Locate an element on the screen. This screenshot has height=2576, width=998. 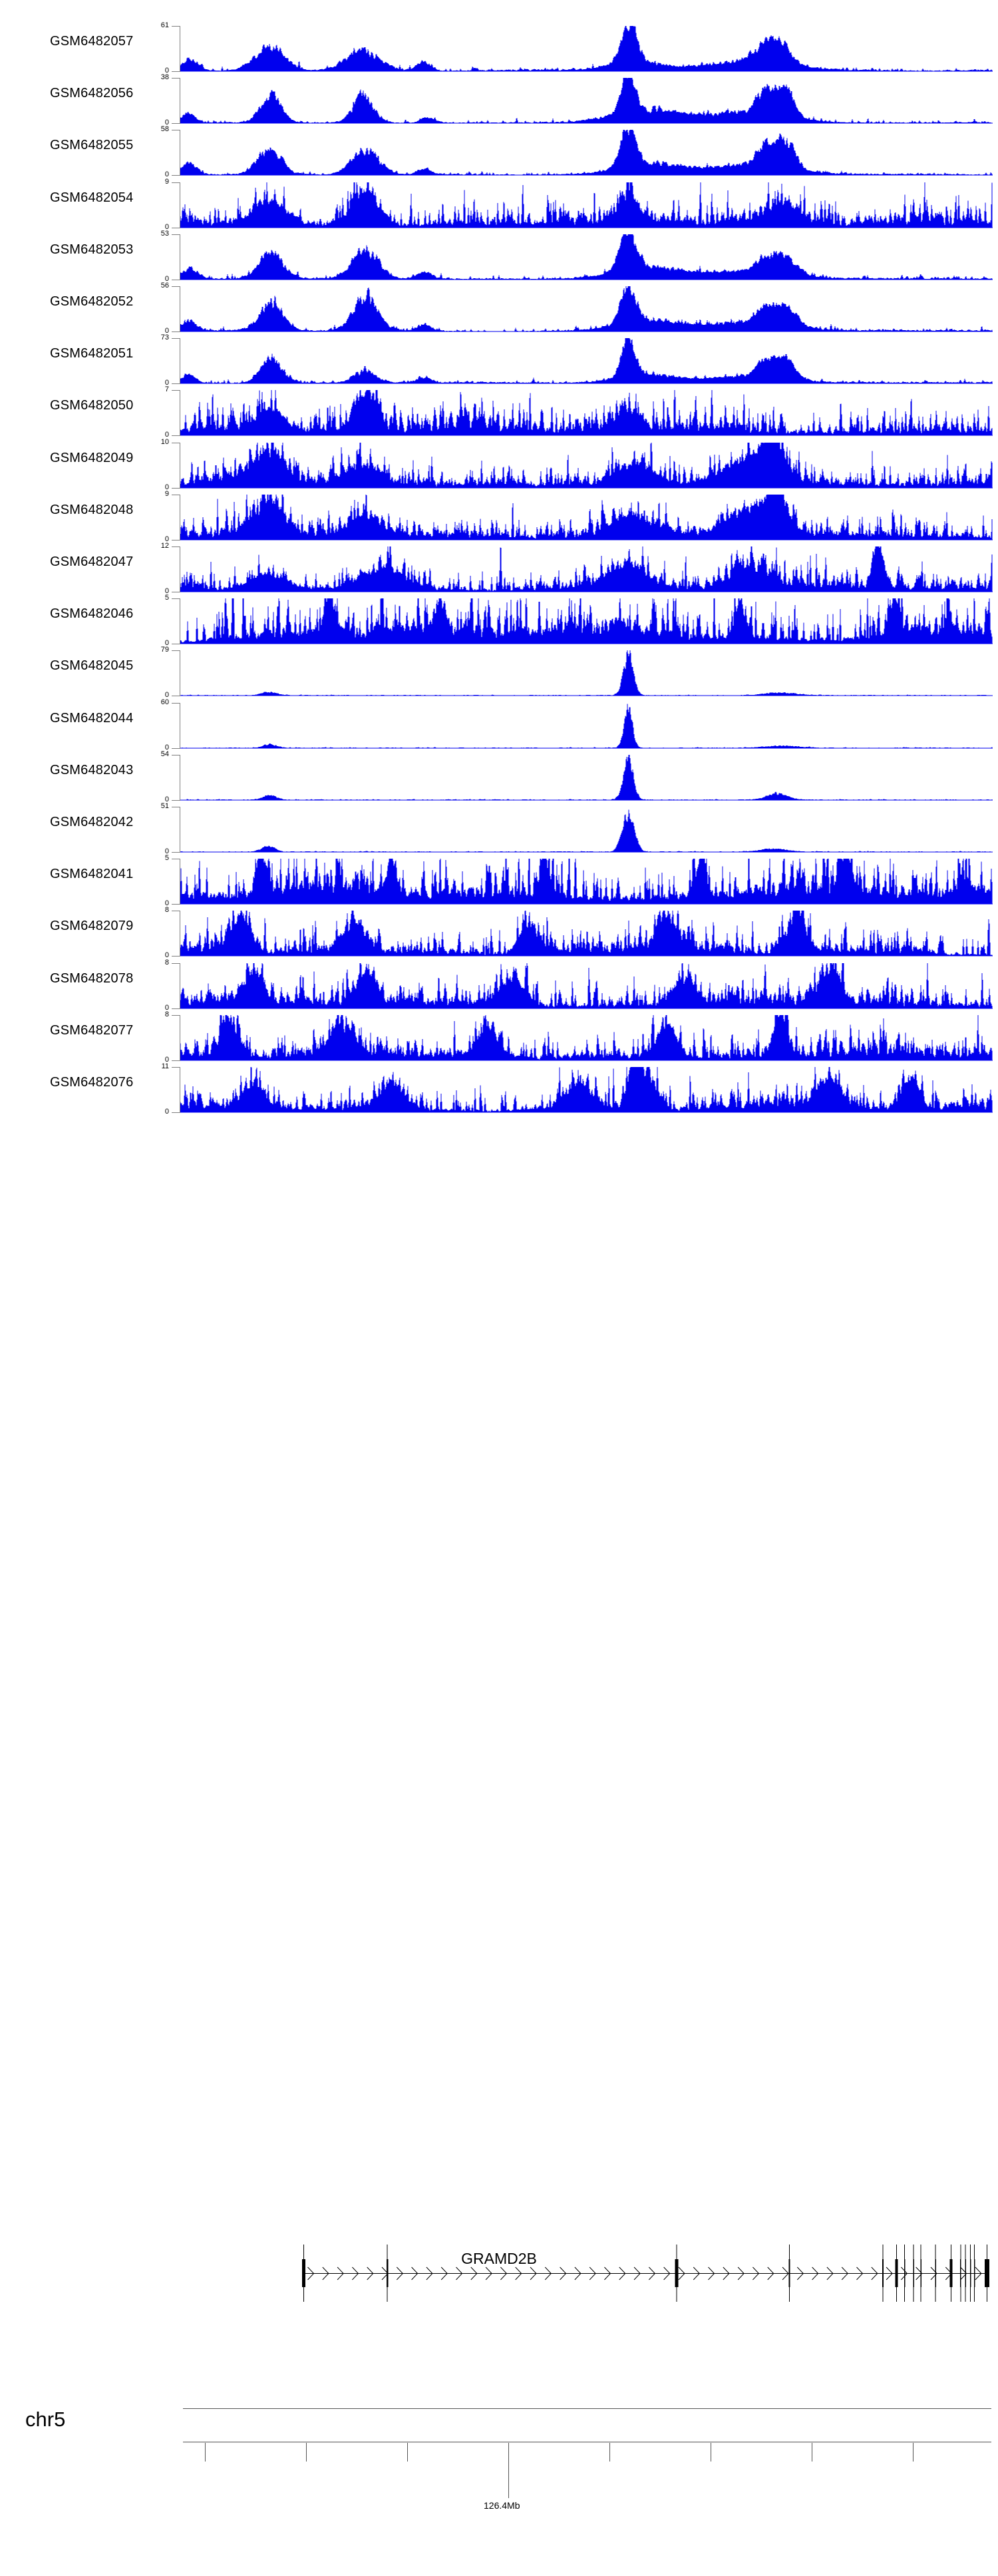
track-sample-label: GSM6482079 is located at coordinates (92, 926).